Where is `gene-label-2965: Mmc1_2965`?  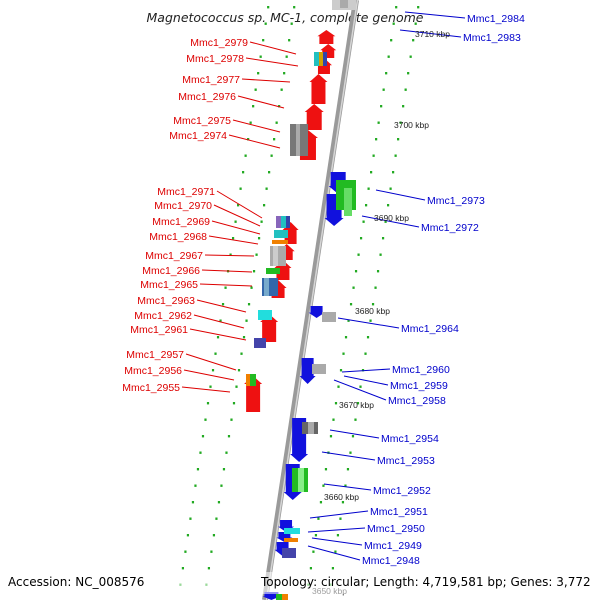 gene-label-2965: Mmc1_2965 is located at coordinates (169, 285).